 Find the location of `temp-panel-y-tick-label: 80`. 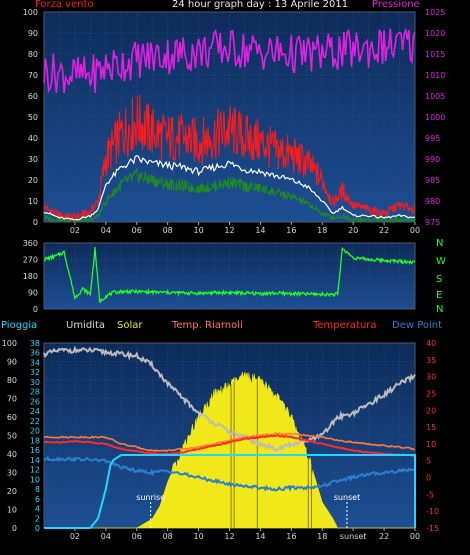

temp-panel-y-tick-label: 80 is located at coordinates (12, 380).